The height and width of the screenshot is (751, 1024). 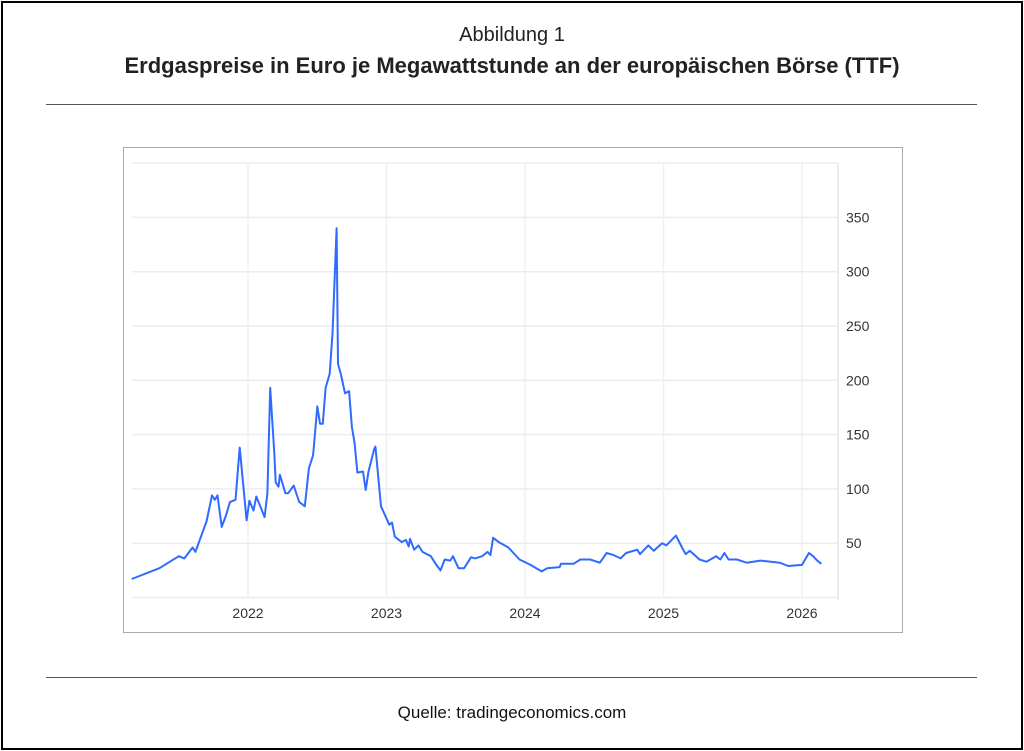 I want to click on y-tick-label: 300, so click(x=858, y=272).